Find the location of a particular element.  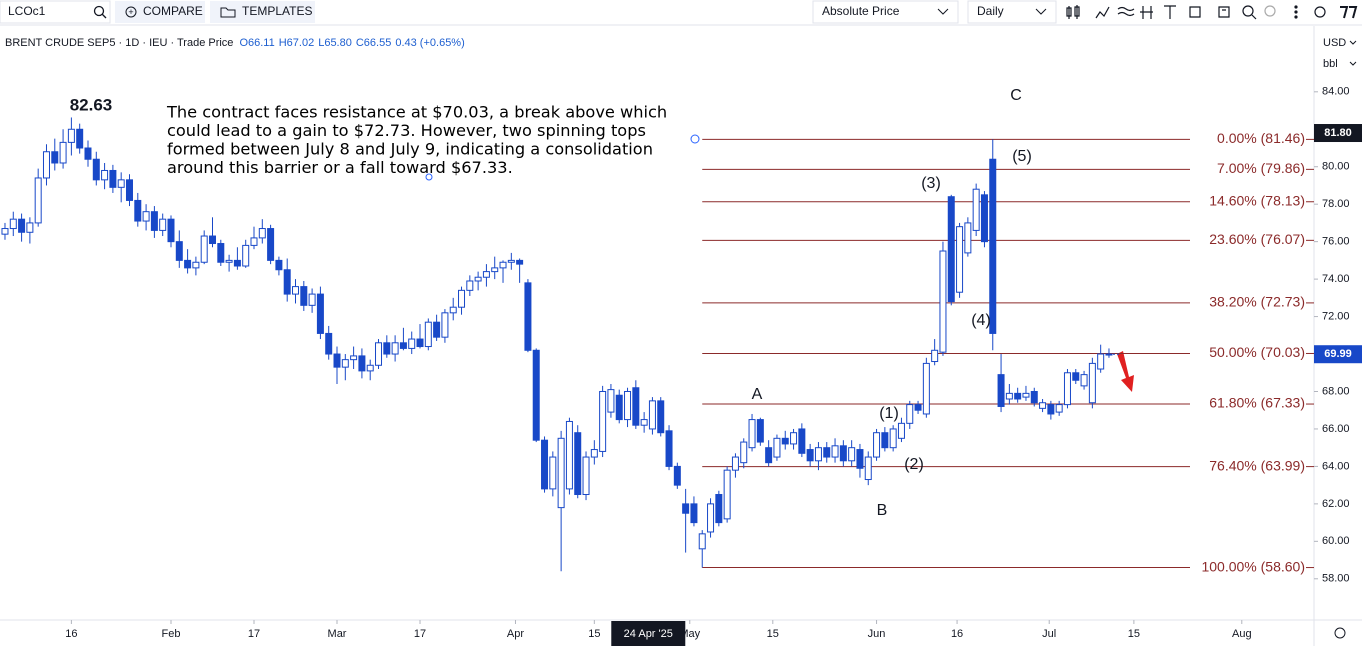

price-mode: Absolute Price is located at coordinates (861, 11).